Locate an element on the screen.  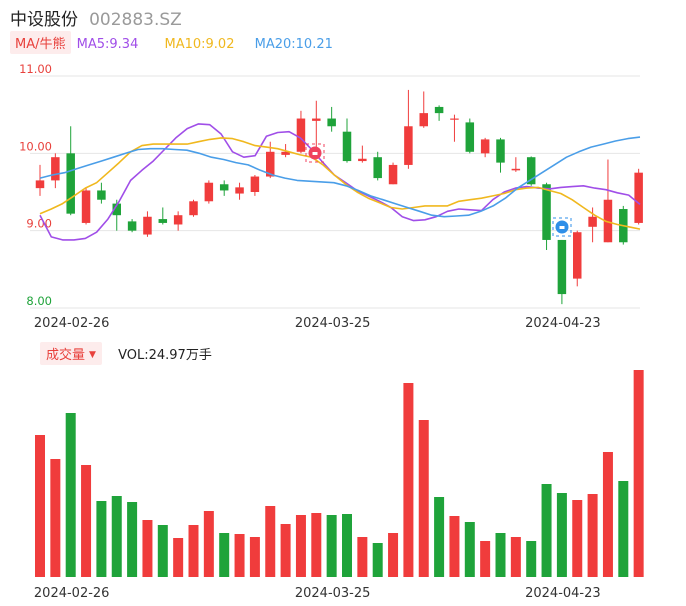
volume-legend: 成交量 ▼ VOL:24.97万手 is located at coordinates (126, 353).